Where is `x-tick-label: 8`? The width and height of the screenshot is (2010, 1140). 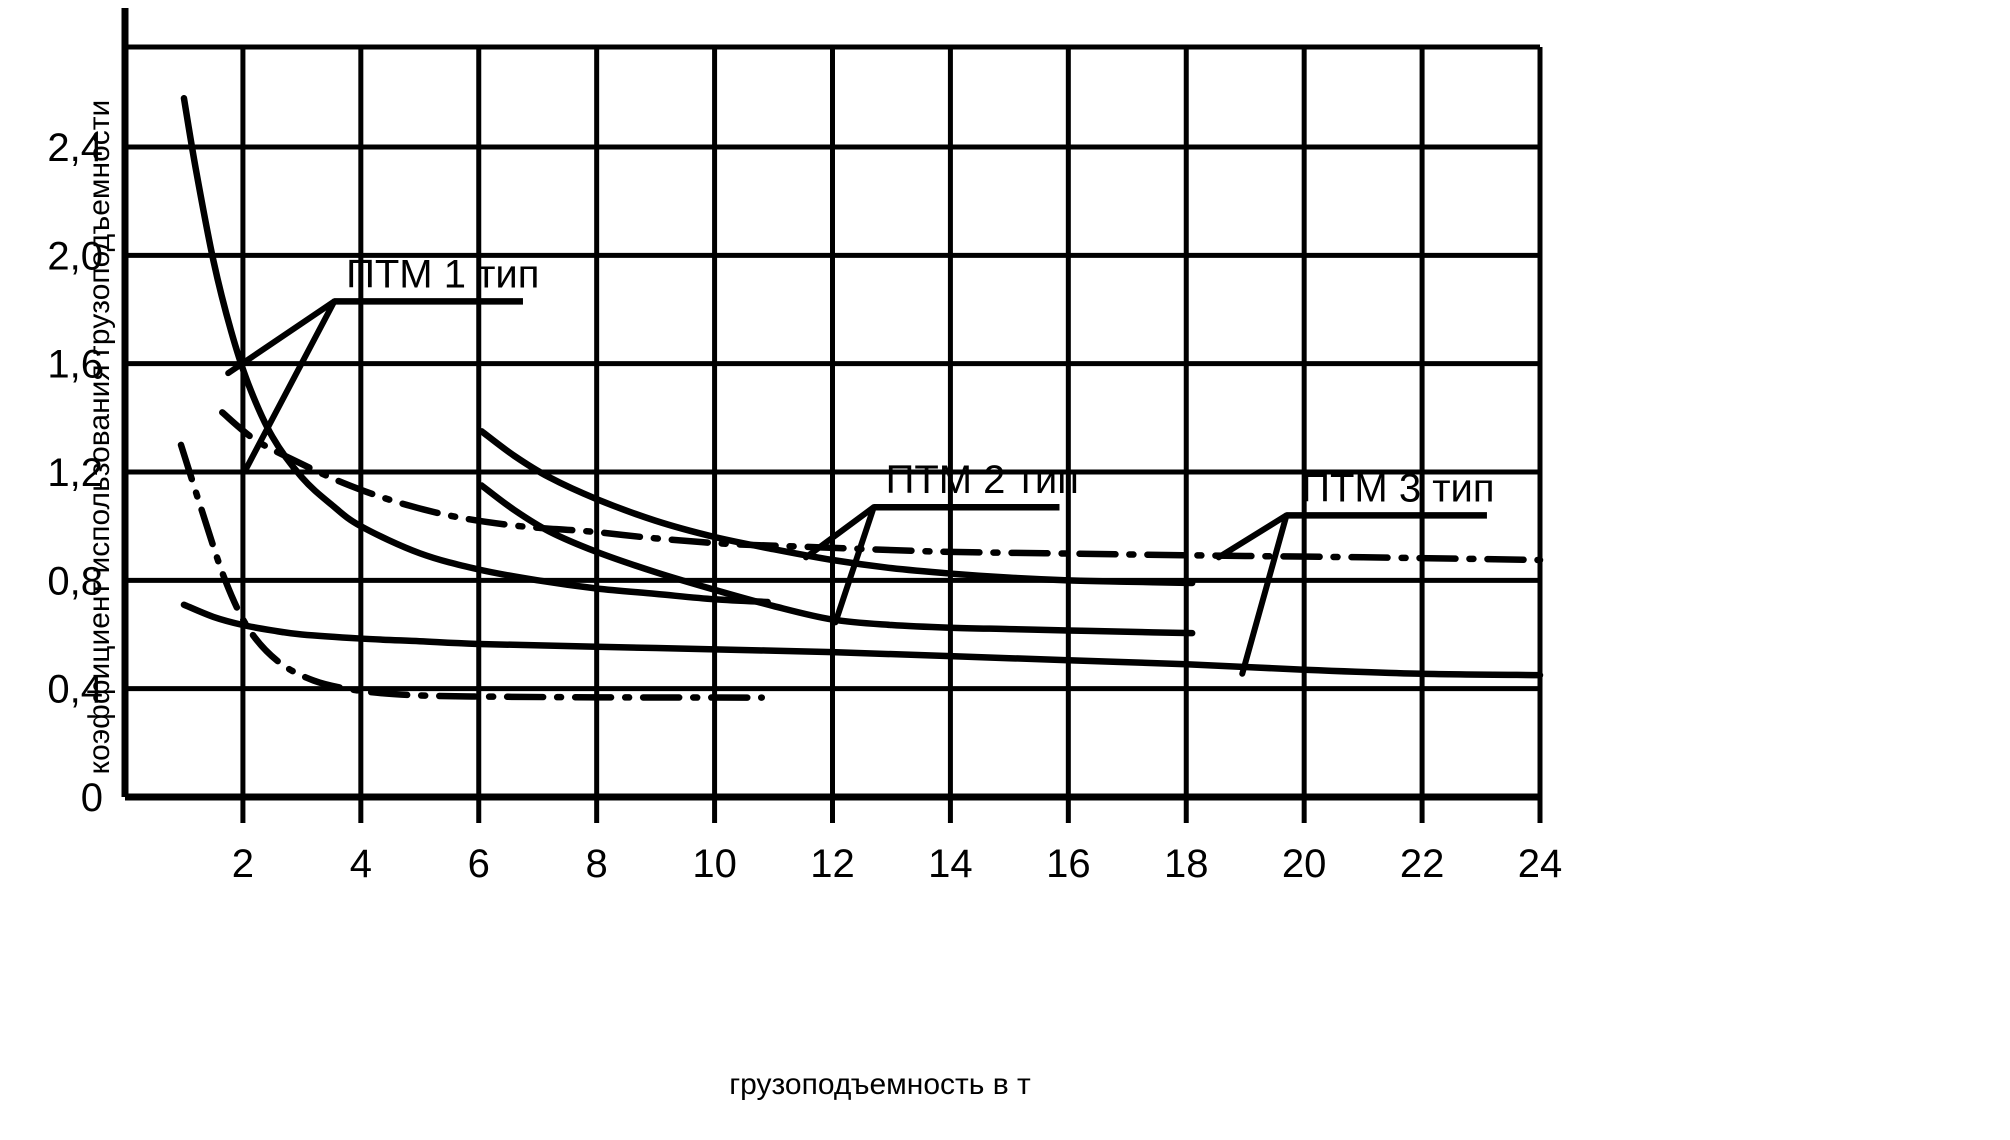
x-tick-label: 8 is located at coordinates (597, 864).